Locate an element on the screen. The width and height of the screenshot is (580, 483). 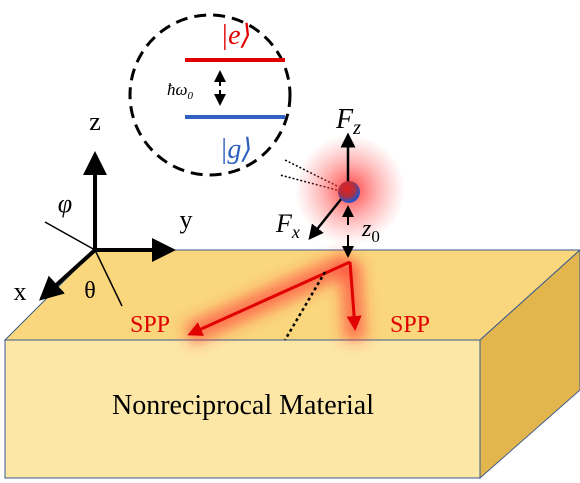
phi-label: φ is located at coordinates (65, 203).